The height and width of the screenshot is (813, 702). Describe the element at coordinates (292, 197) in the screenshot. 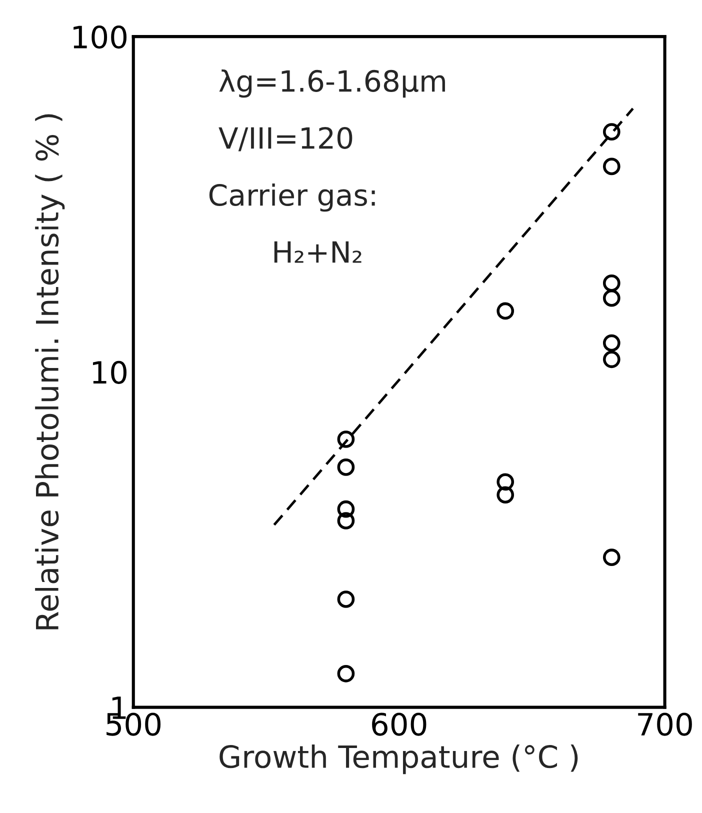

I see `annotation: Carrier gas:` at that location.